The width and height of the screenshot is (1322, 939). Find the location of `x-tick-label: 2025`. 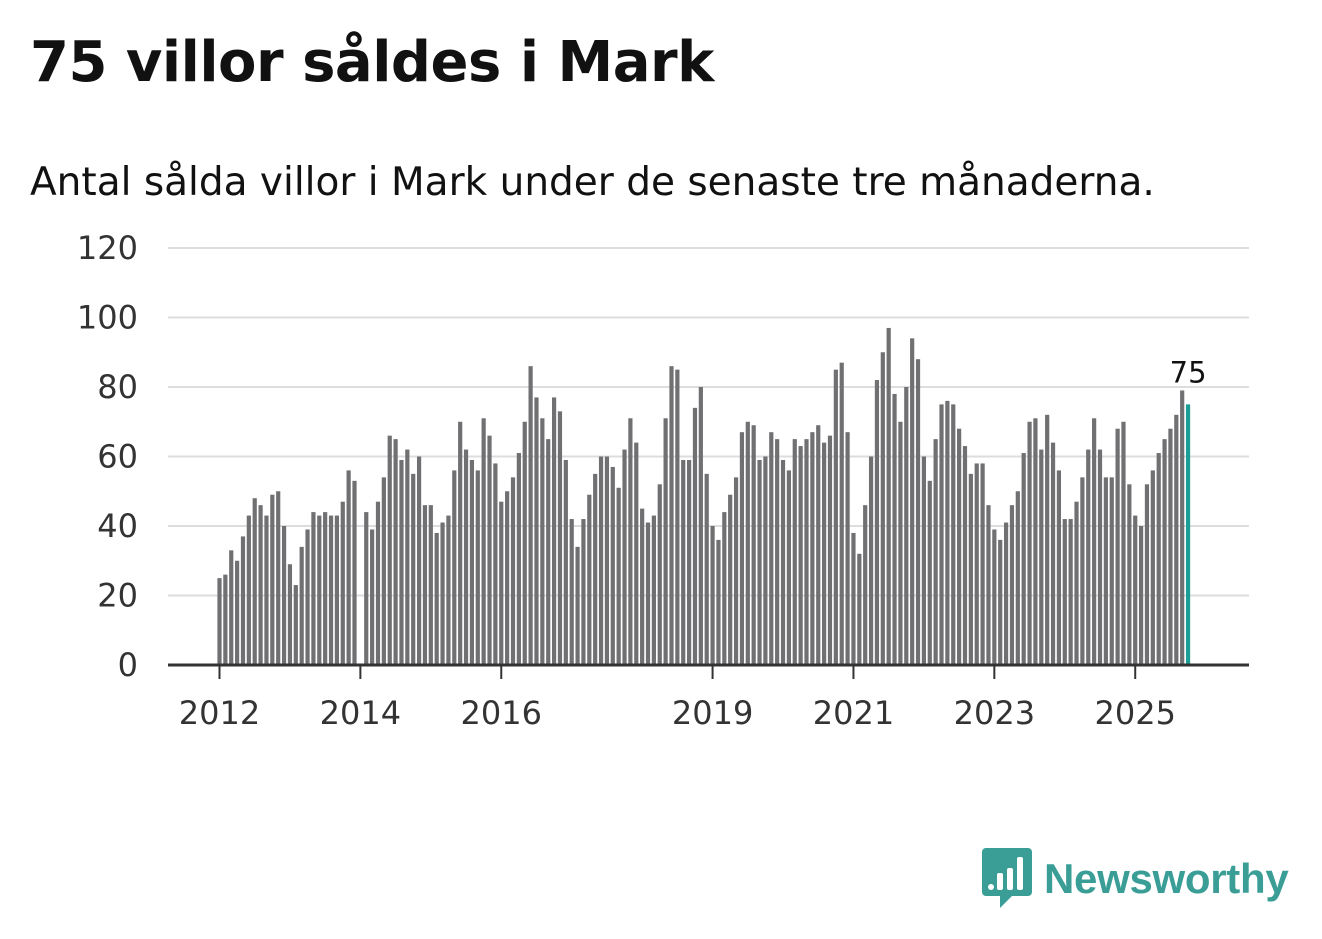

x-tick-label: 2025 is located at coordinates (1135, 713).